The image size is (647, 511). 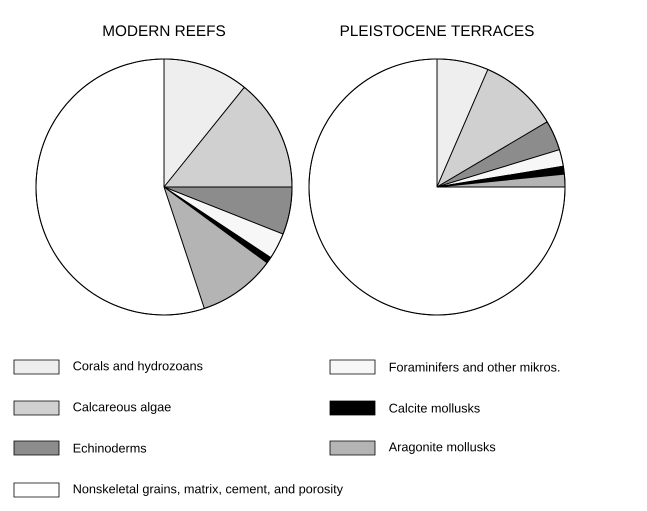 What do you see at coordinates (442, 448) in the screenshot?
I see `legend-label: Aragonite mollusks` at bounding box center [442, 448].